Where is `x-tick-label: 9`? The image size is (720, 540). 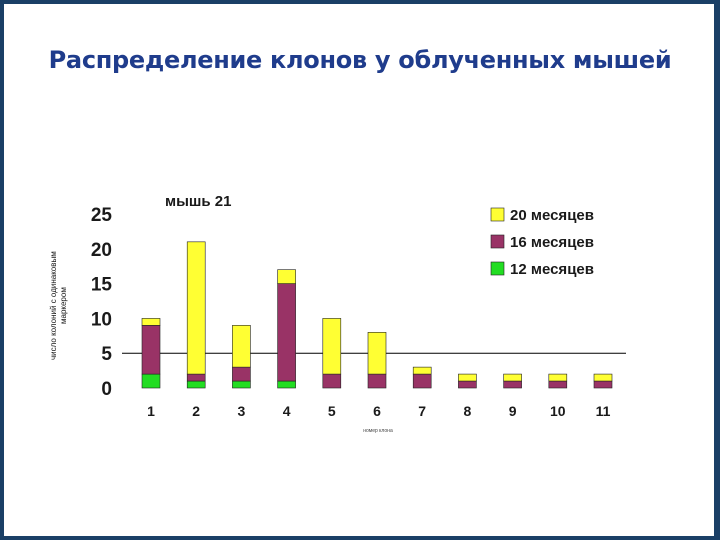
x-tick-label: 9 is located at coordinates (513, 411).